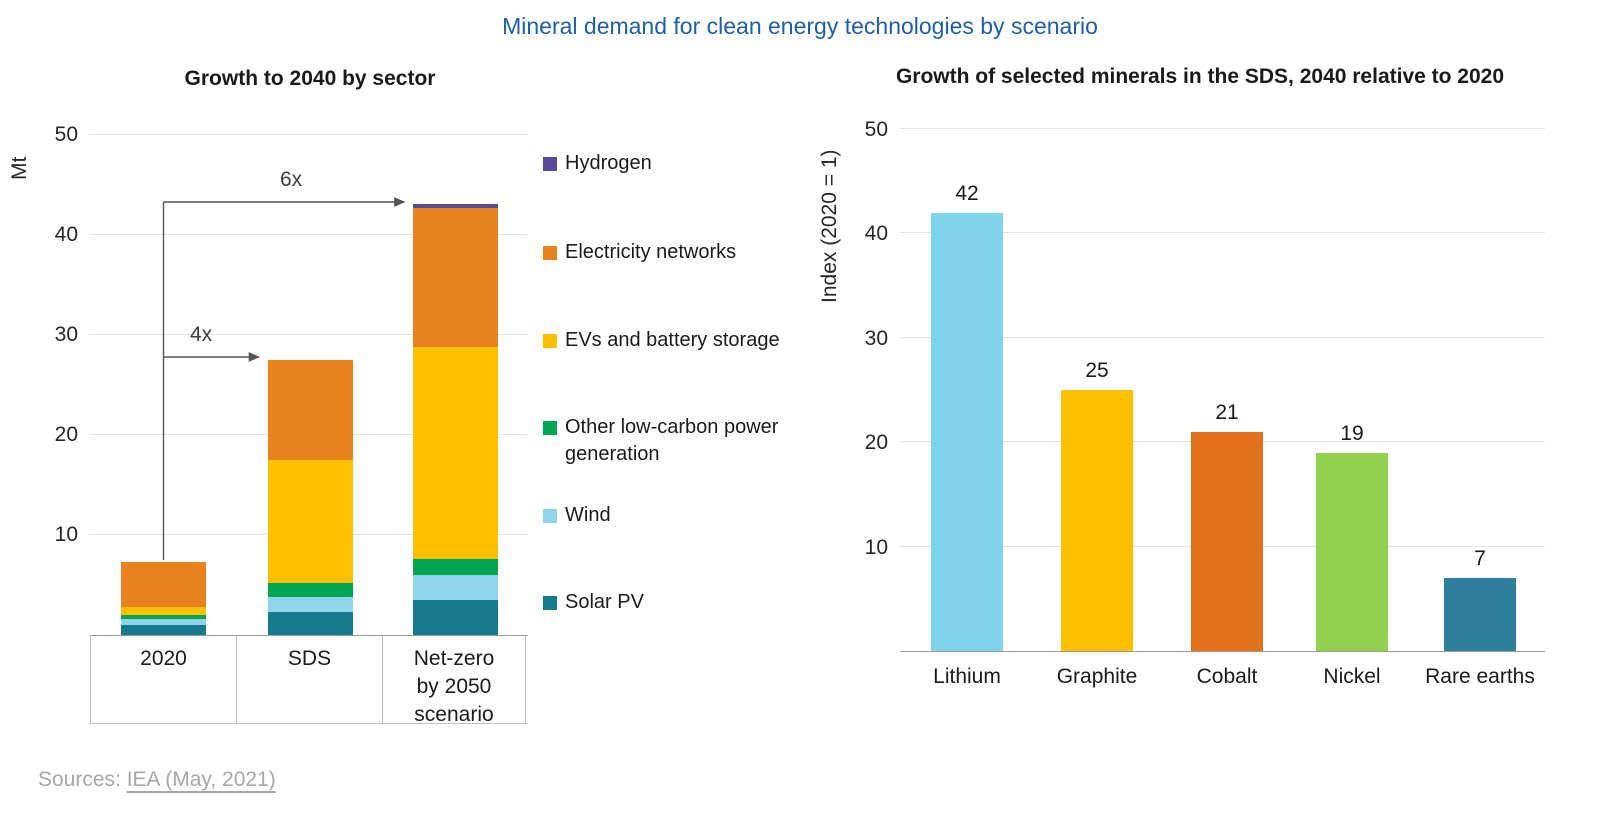 This screenshot has height=829, width=1600. I want to click on legend-item-solar-pv: Solar PV, so click(661, 602).